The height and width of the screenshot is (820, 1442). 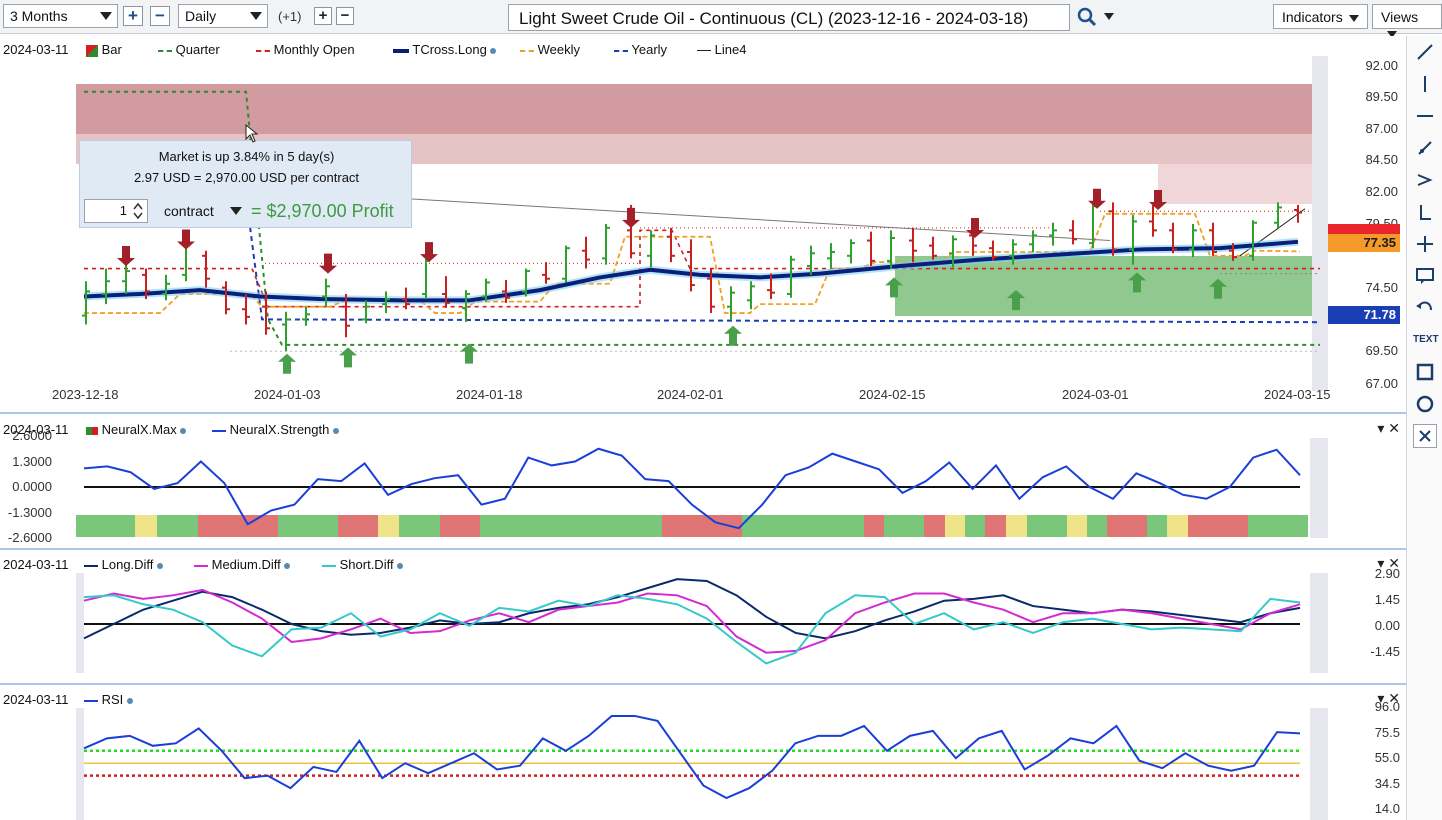 I want to click on price-x-tick: 2024-03-15, so click(x=1297, y=394).